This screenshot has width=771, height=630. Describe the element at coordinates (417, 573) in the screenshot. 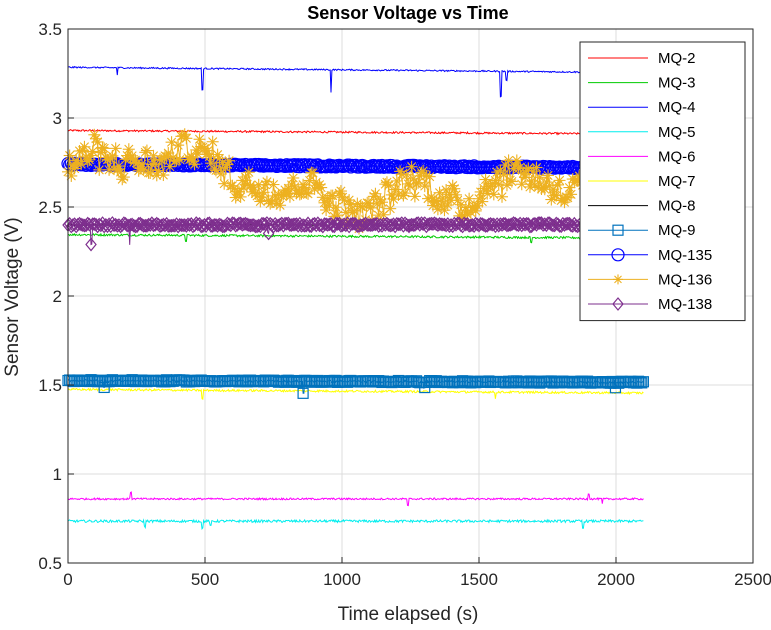

I see `x-axis-ticks: 0 500 1000 1500 2000 2500` at that location.